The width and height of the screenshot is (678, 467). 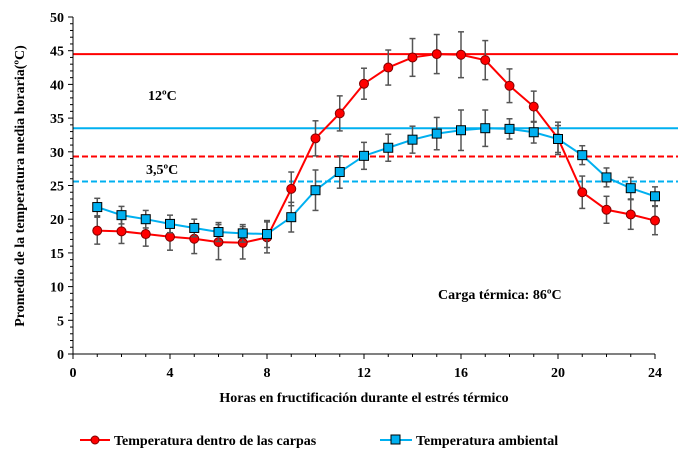 What do you see at coordinates (500, 295) in the screenshot?
I see `annotation-thermal-load: Carga térmica: 86ºC` at bounding box center [500, 295].